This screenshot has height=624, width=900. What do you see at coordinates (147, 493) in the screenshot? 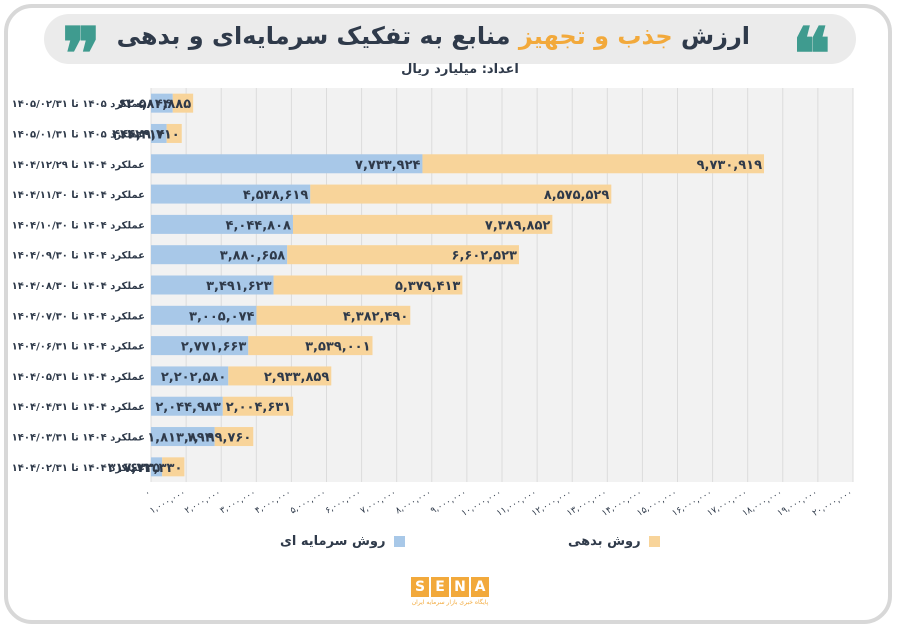
I see `x-tick-label: ۰` at bounding box center [147, 493].